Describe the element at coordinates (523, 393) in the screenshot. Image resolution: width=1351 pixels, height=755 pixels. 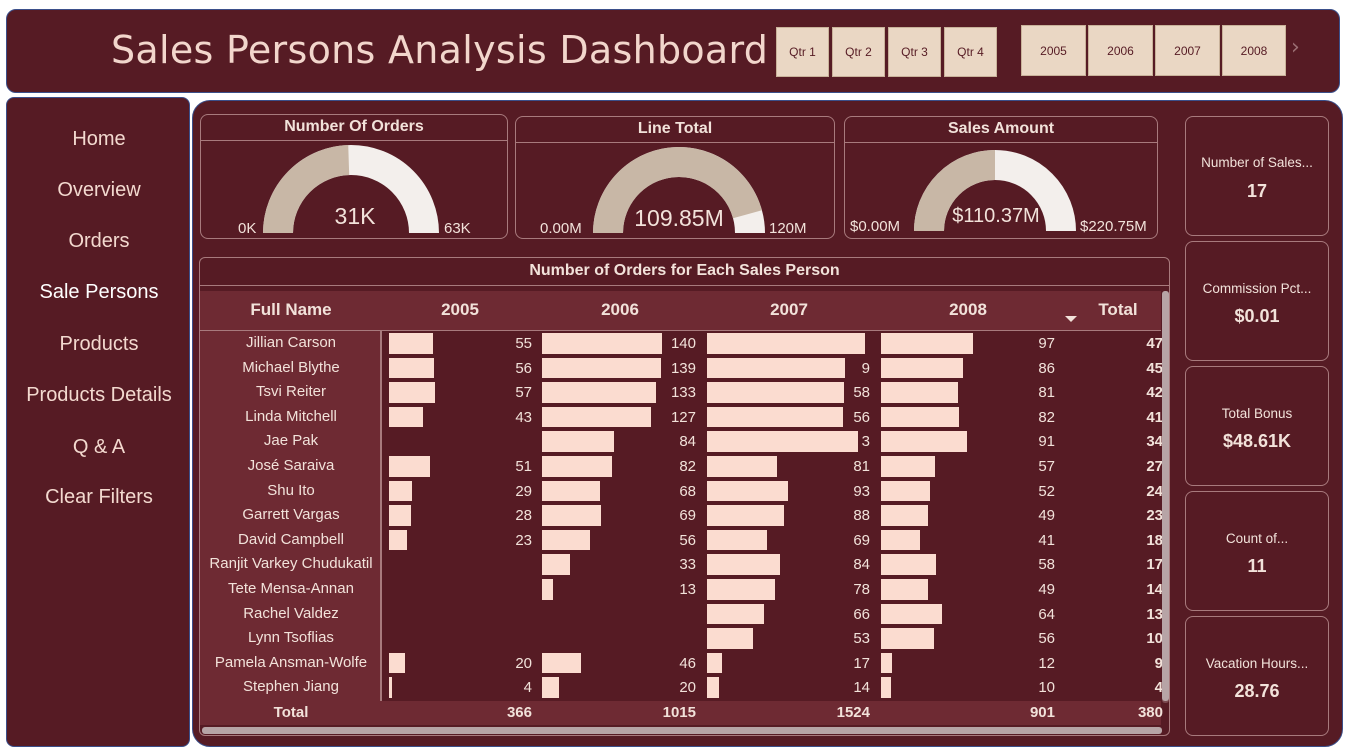
I see `value-2005: 57` at that location.